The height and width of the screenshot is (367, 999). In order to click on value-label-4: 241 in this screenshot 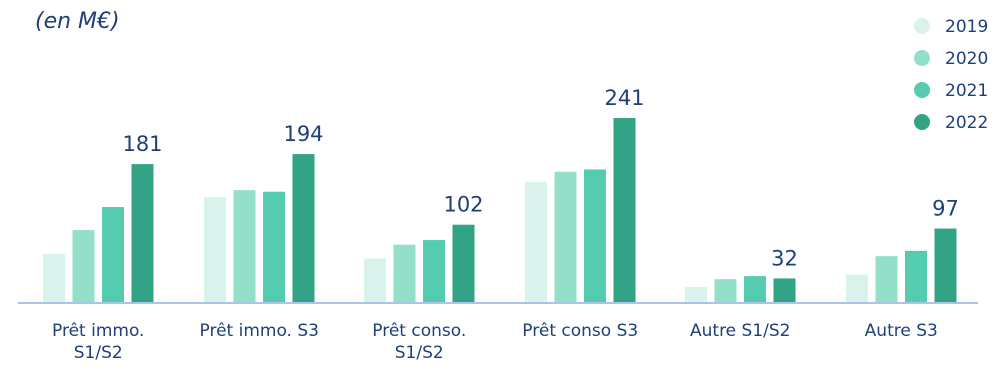, I will do `click(624, 98)`.